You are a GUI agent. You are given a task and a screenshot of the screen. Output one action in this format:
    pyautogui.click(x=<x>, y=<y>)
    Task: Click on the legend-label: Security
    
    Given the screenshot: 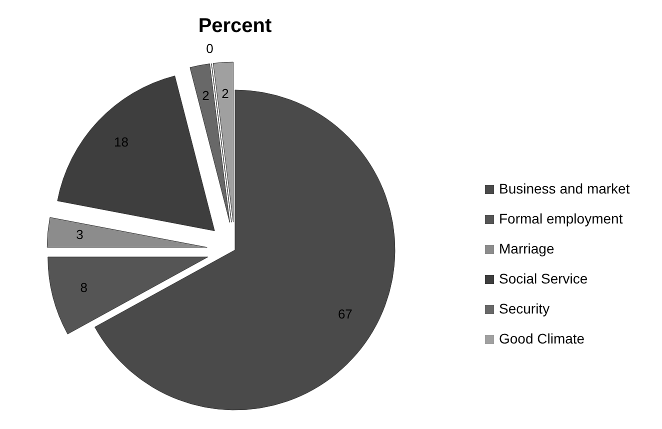 What is the action you would take?
    pyautogui.click(x=524, y=308)
    